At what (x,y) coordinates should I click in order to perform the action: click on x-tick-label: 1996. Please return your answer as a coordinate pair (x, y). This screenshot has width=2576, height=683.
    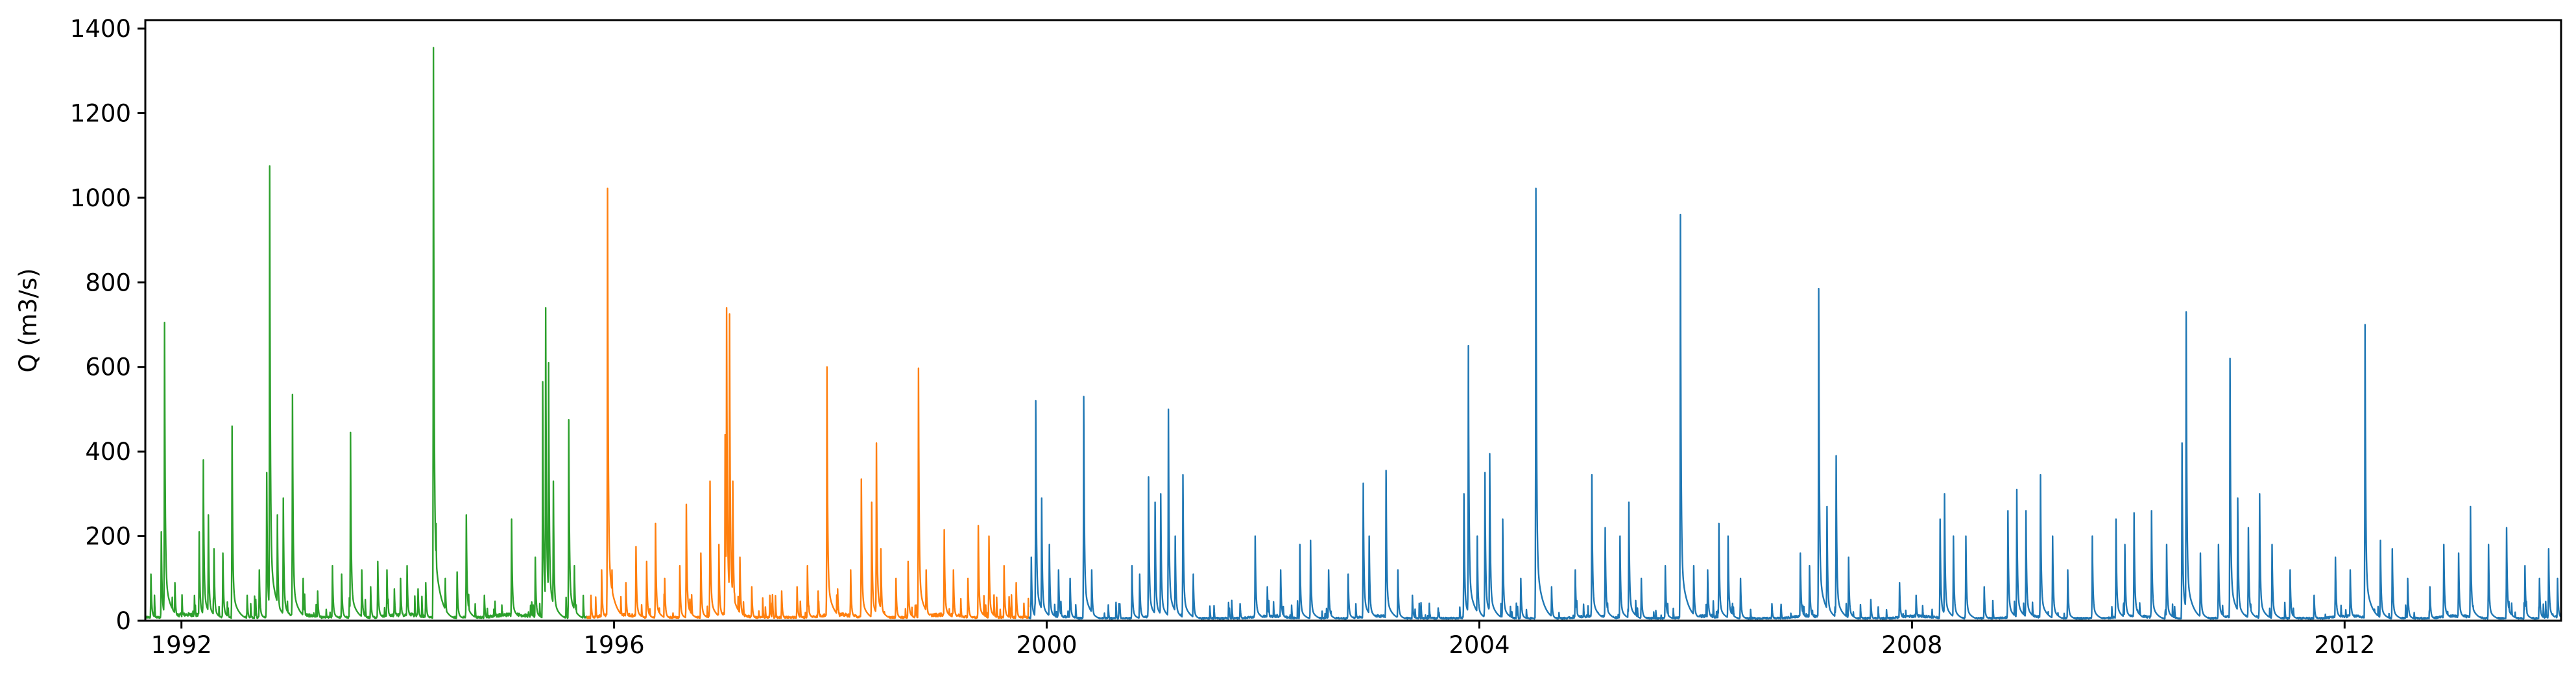
    Looking at the image, I should click on (614, 645).